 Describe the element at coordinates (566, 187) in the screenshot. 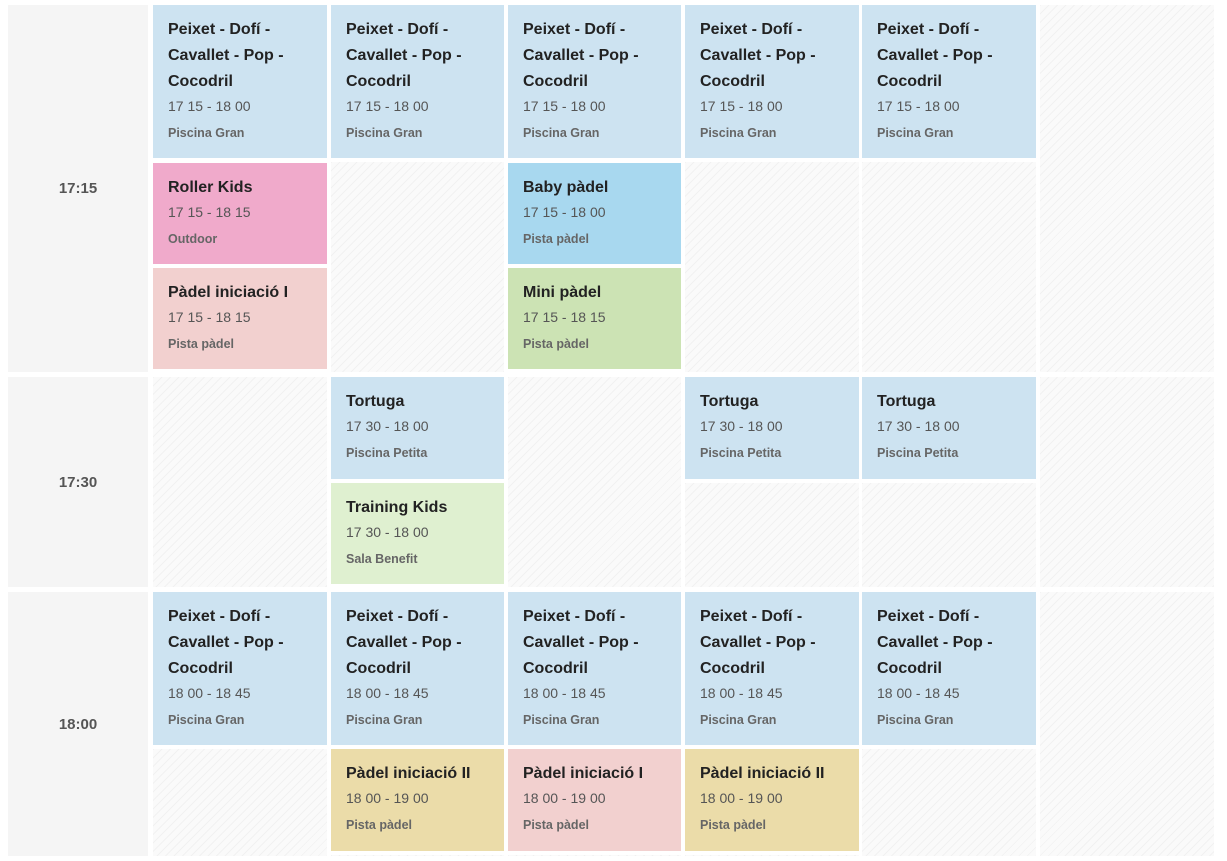

I see `class-title: Baby pàdel` at that location.